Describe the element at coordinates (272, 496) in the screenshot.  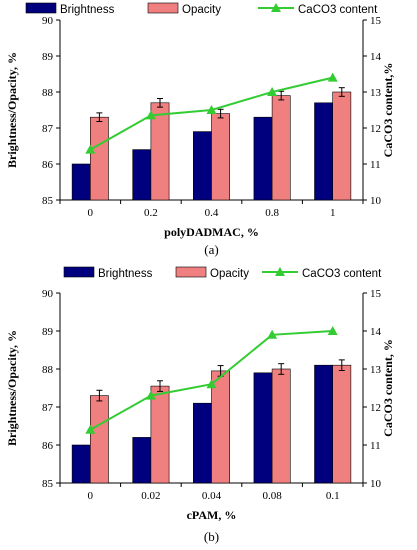
I see `x-tick-label: 0.08` at that location.